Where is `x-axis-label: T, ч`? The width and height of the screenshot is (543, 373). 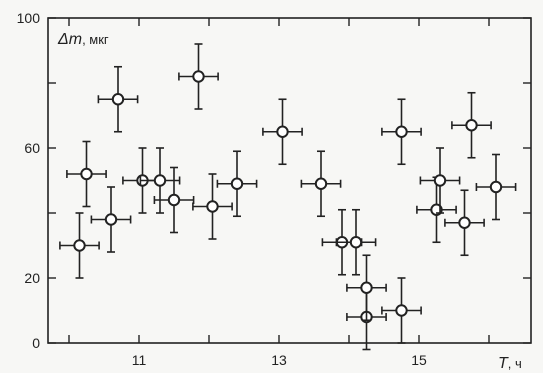
x-axis-label: T, ч is located at coordinates (510, 363).